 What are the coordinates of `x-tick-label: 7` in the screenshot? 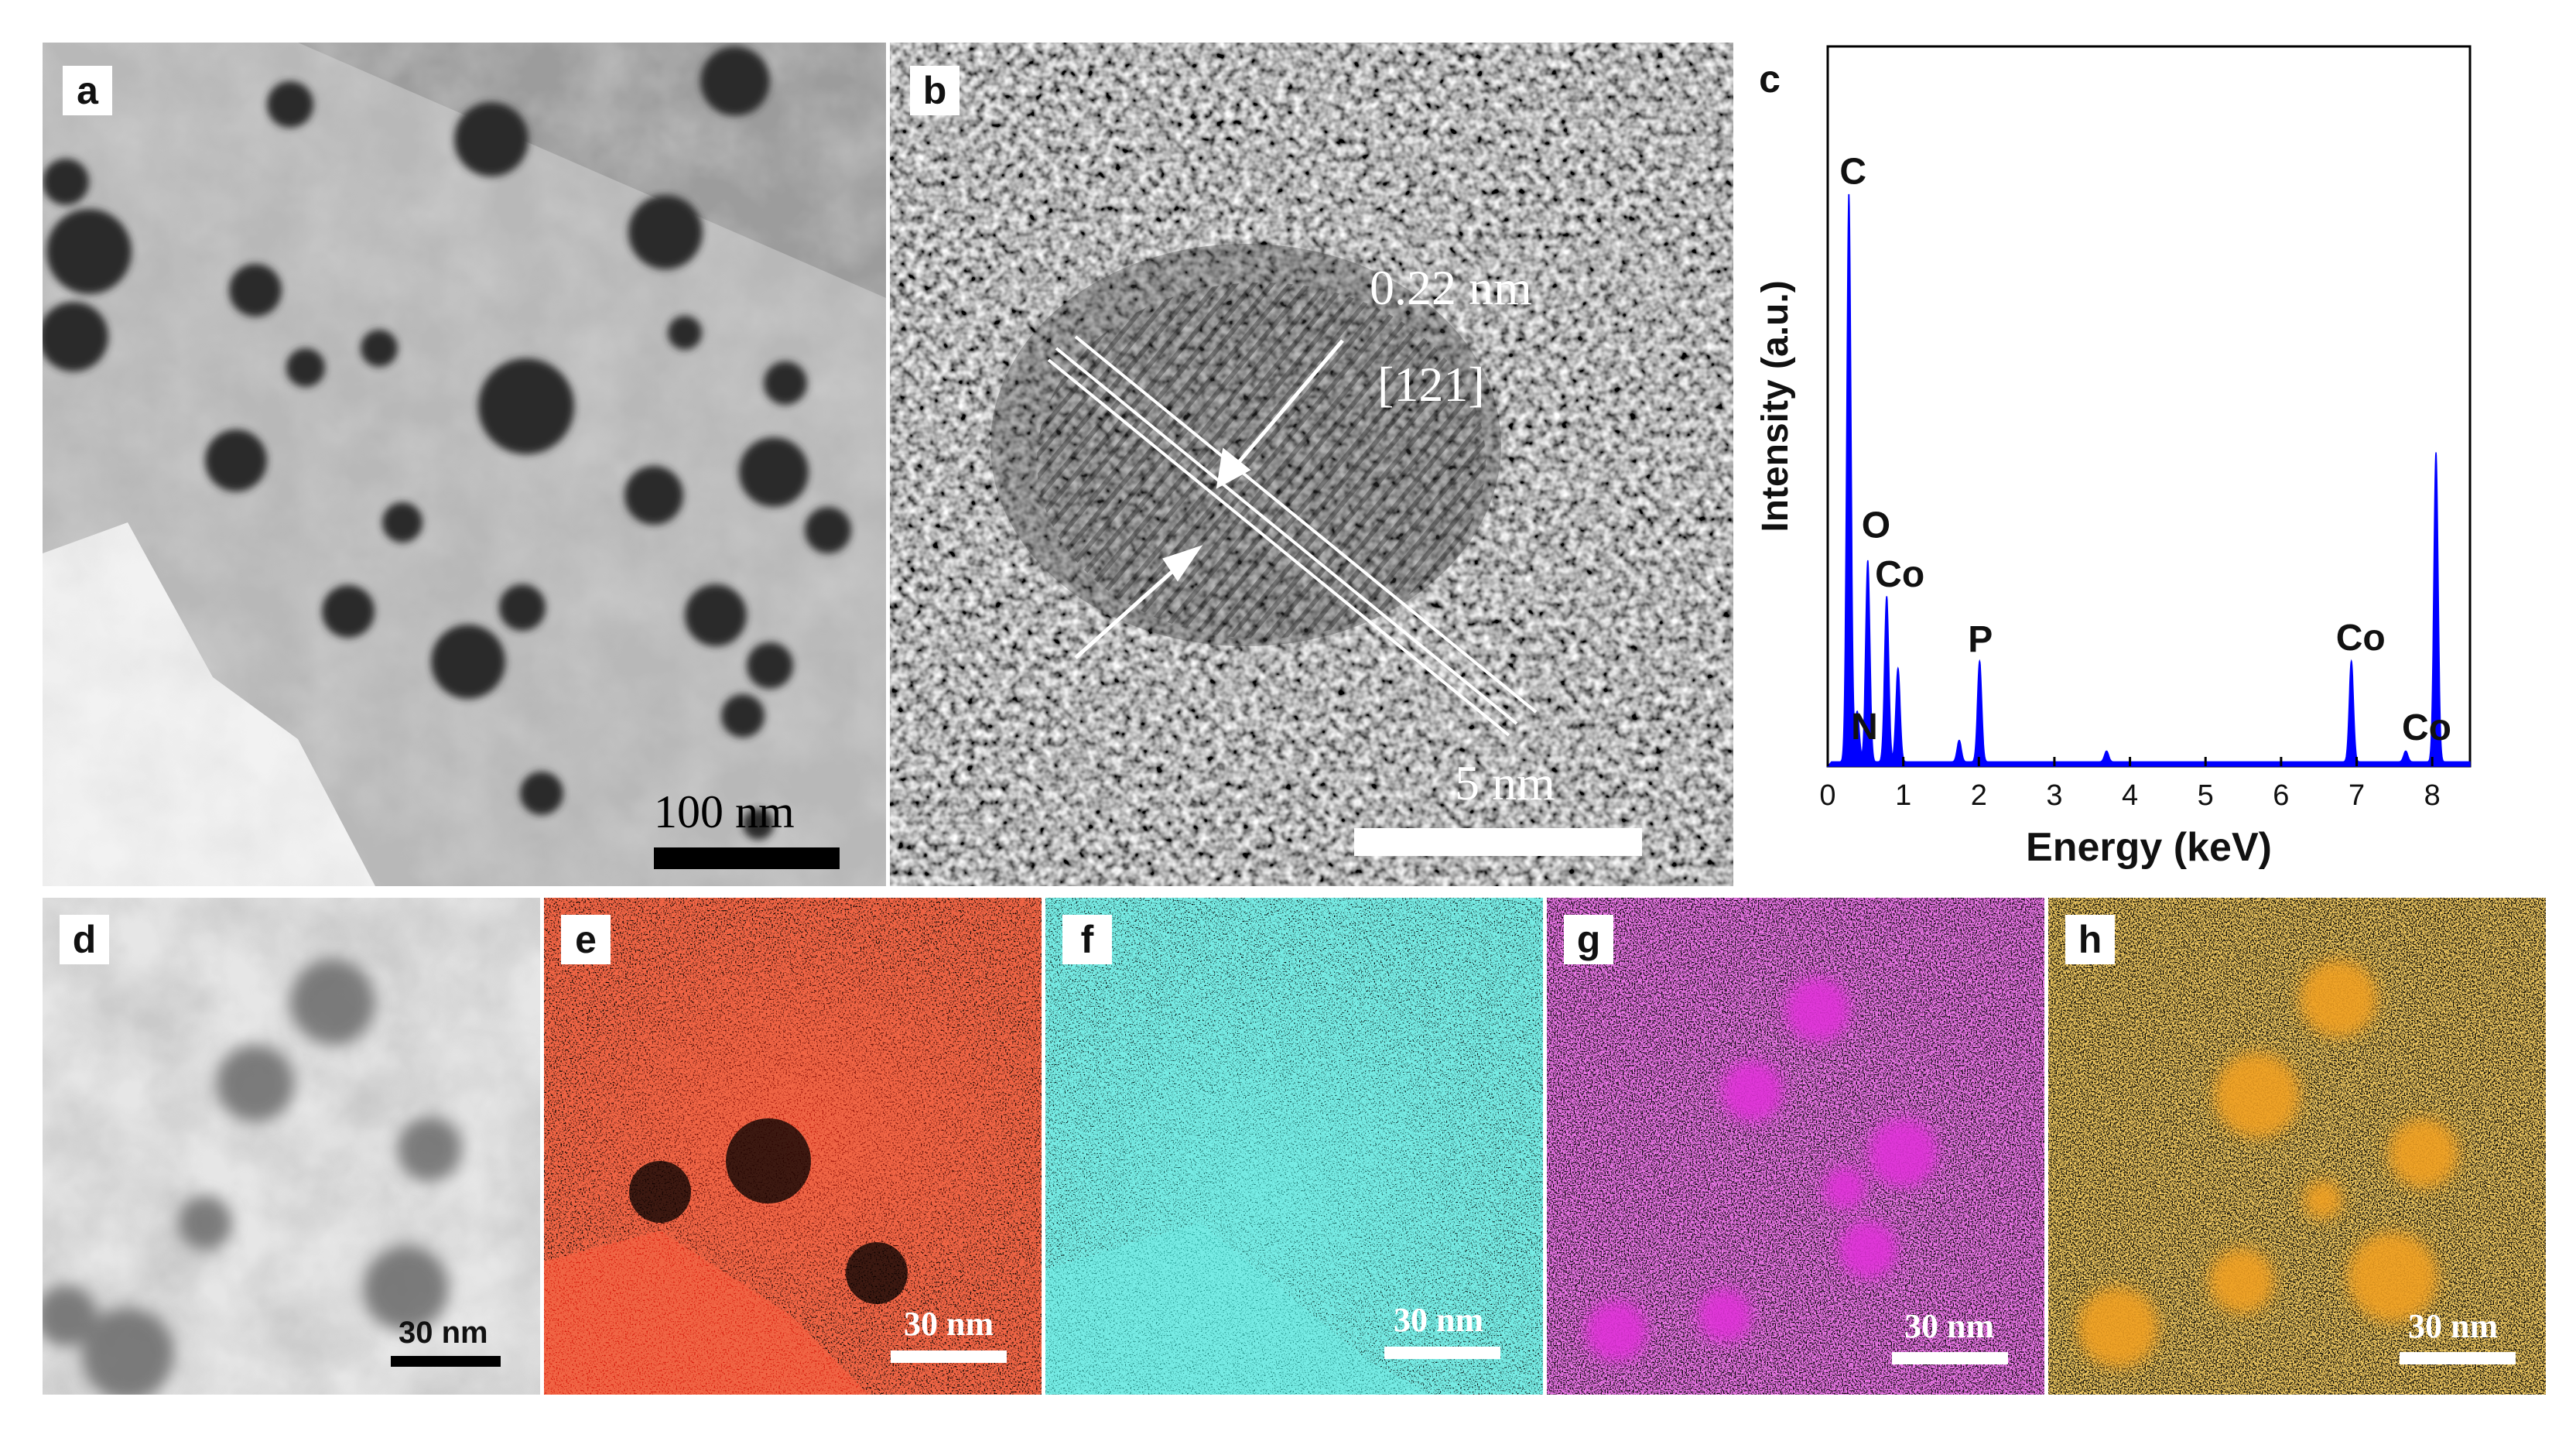 It's located at (2357, 795).